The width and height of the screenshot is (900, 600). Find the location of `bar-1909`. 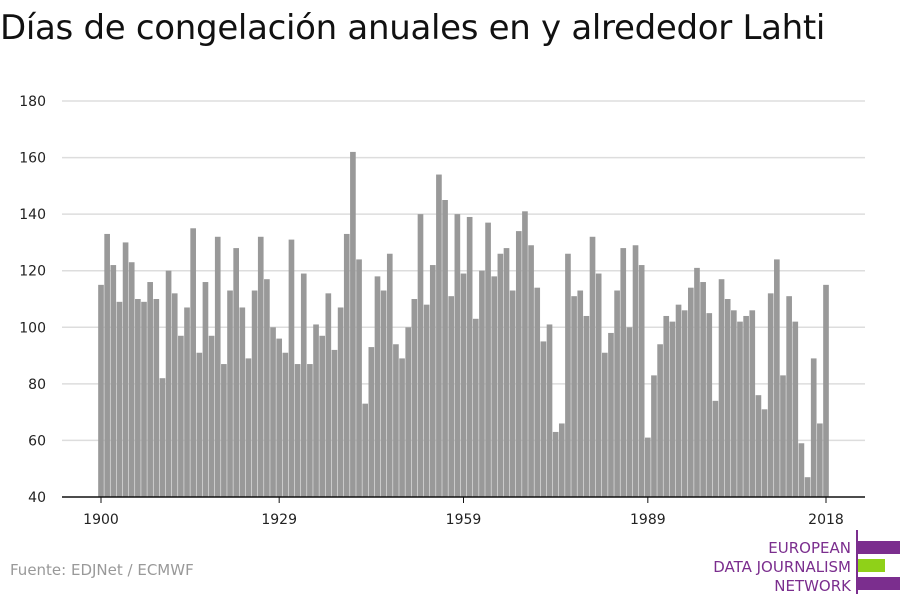

bar-1909 is located at coordinates (156, 398).